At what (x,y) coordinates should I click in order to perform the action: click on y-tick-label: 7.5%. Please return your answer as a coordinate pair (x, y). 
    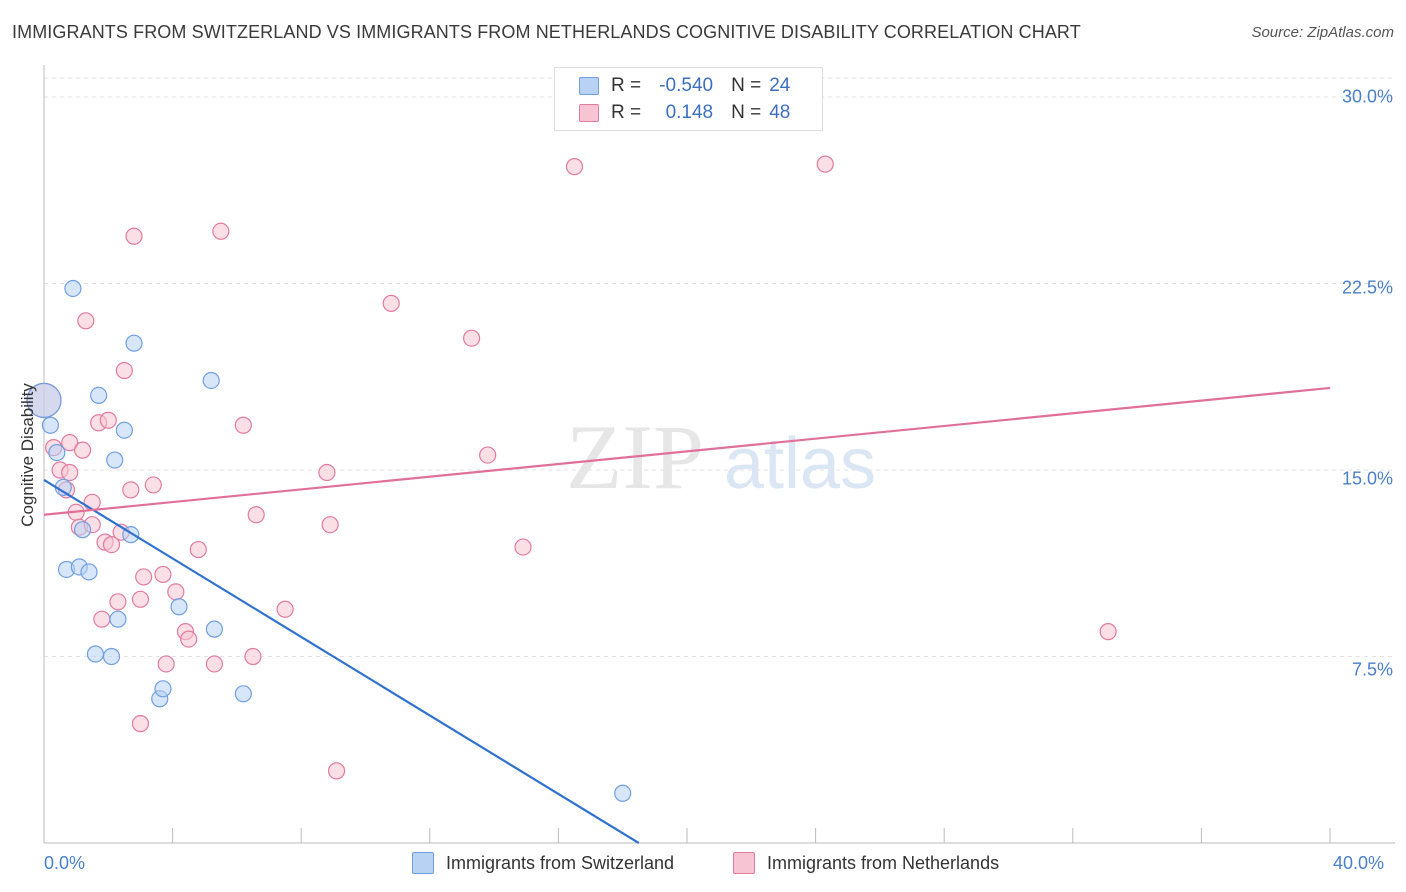
    Looking at the image, I should click on (1372, 669).